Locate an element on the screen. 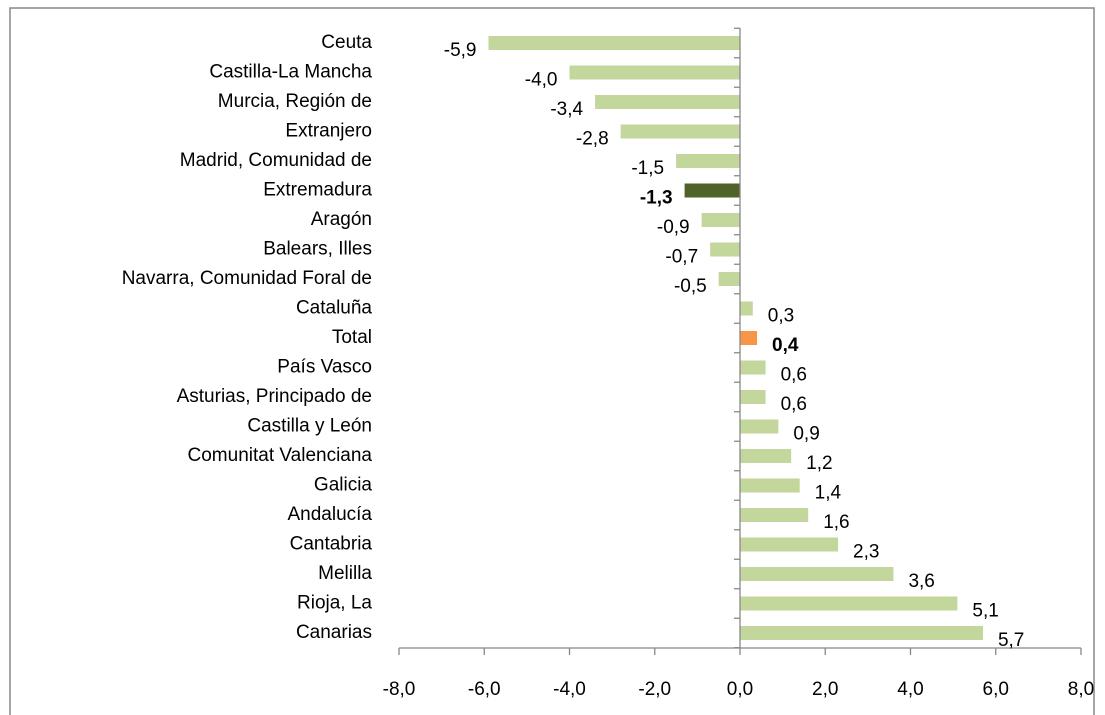  value-label: 3,6 is located at coordinates (921, 581).